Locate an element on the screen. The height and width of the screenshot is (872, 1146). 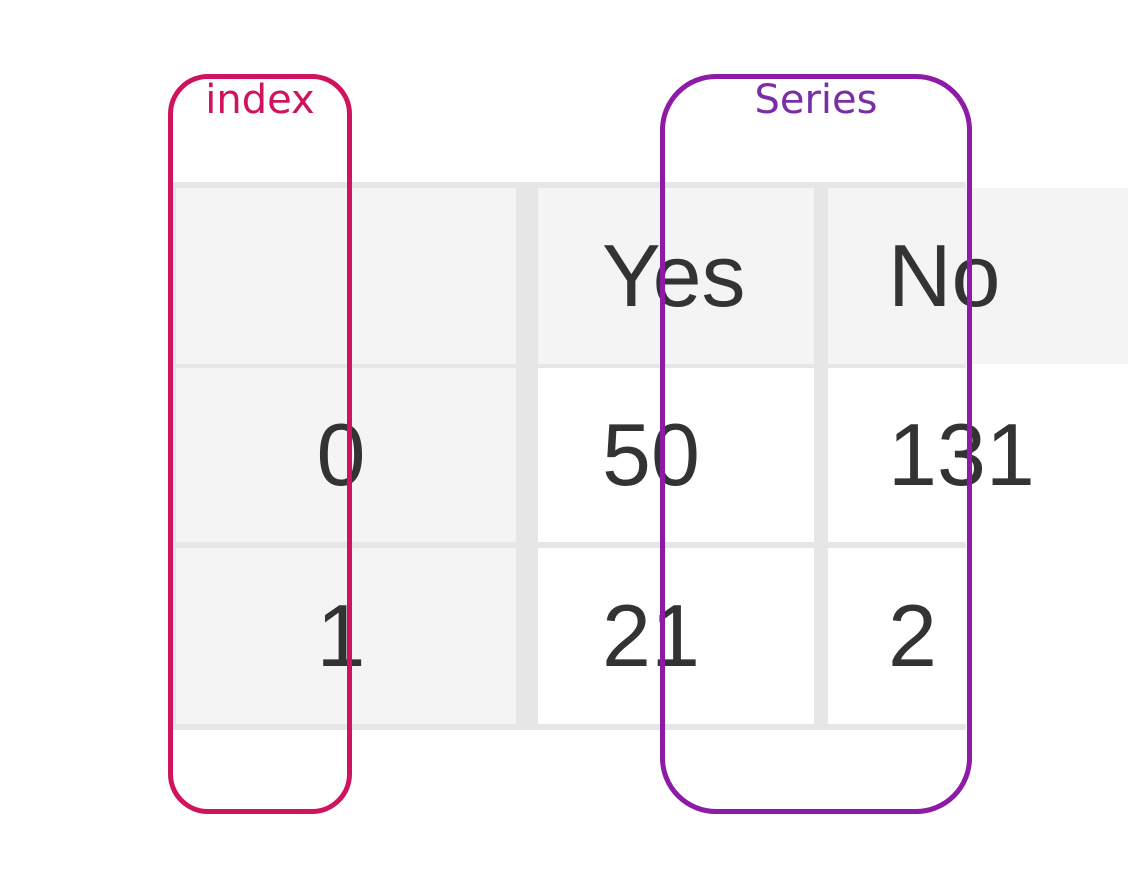
index-value: 1 is located at coordinates (341, 635).